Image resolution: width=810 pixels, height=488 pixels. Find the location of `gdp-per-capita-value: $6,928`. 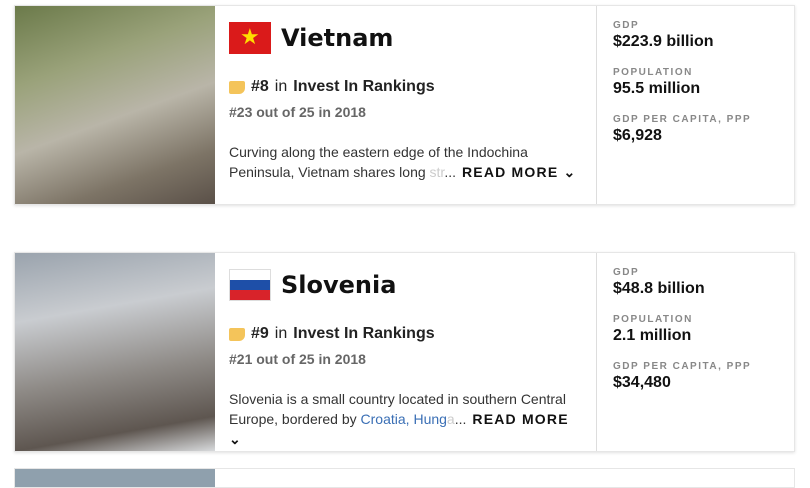

gdp-per-capita-value: $6,928 is located at coordinates (637, 135).